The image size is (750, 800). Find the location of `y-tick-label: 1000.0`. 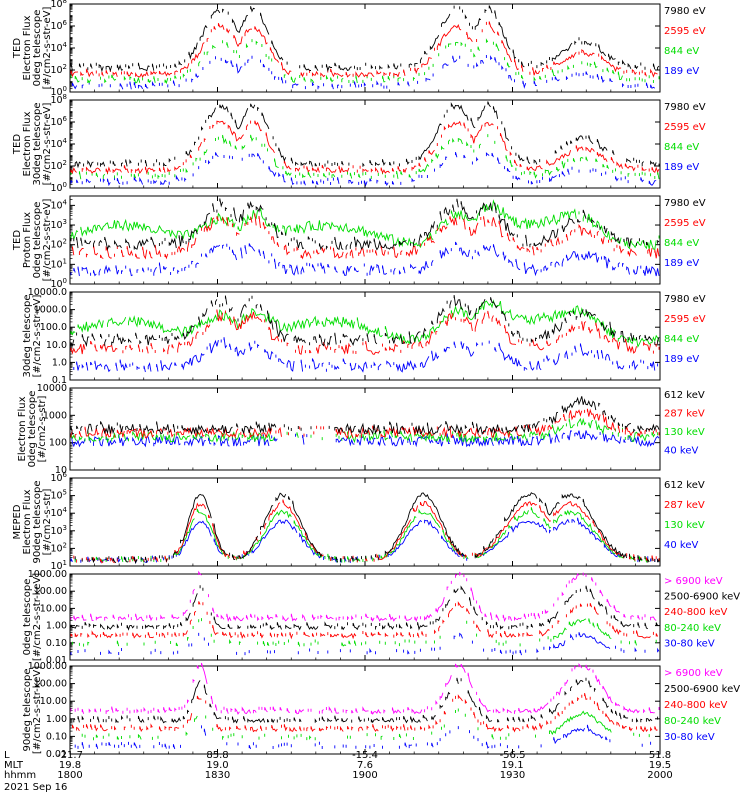

y-tick-label: 1000.0 is located at coordinates (50, 310).